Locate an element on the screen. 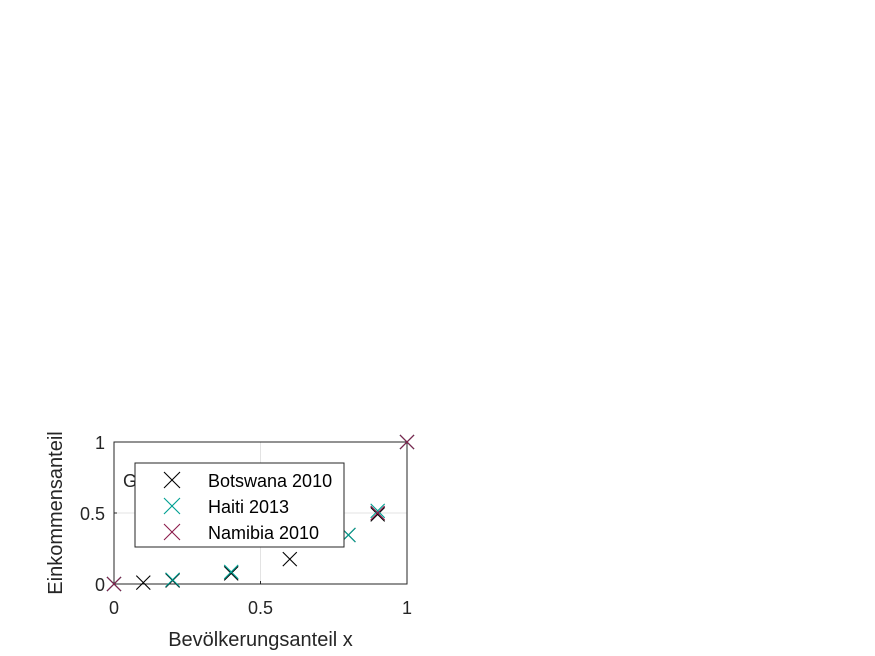 This screenshot has width=875, height=656. data-points is located at coordinates (260, 513).